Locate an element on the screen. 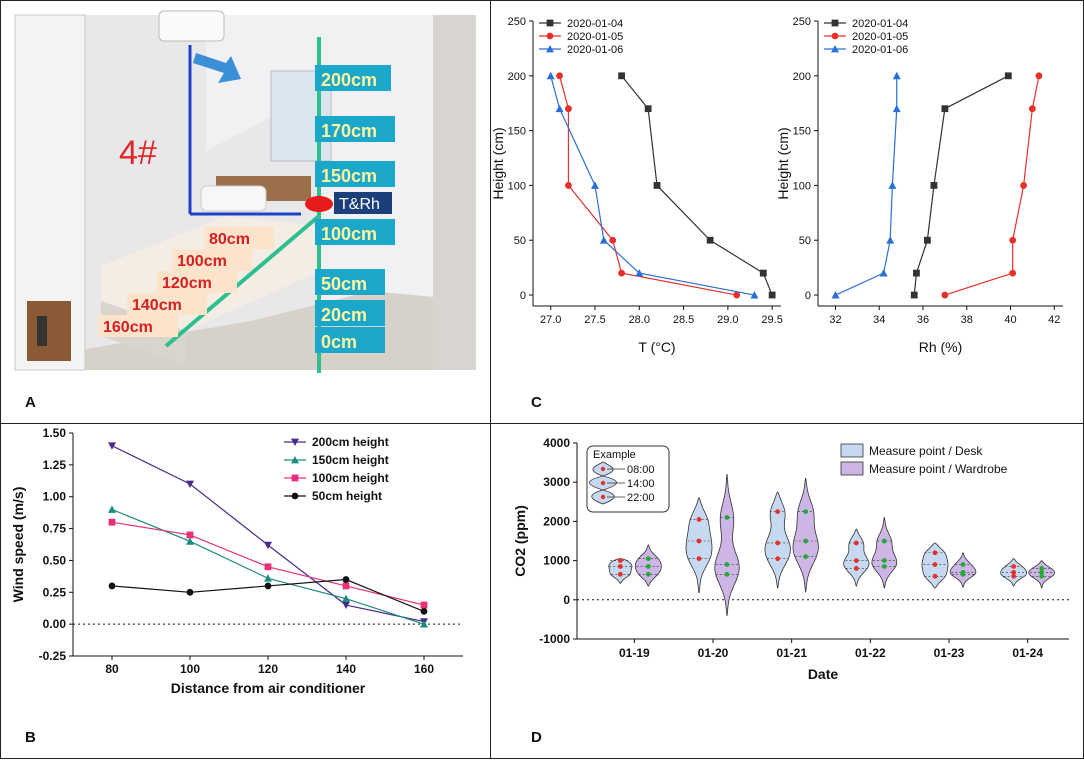 Image resolution: width=1084 pixels, height=763 pixels. distance-label-80: 80cm is located at coordinates (239, 238).